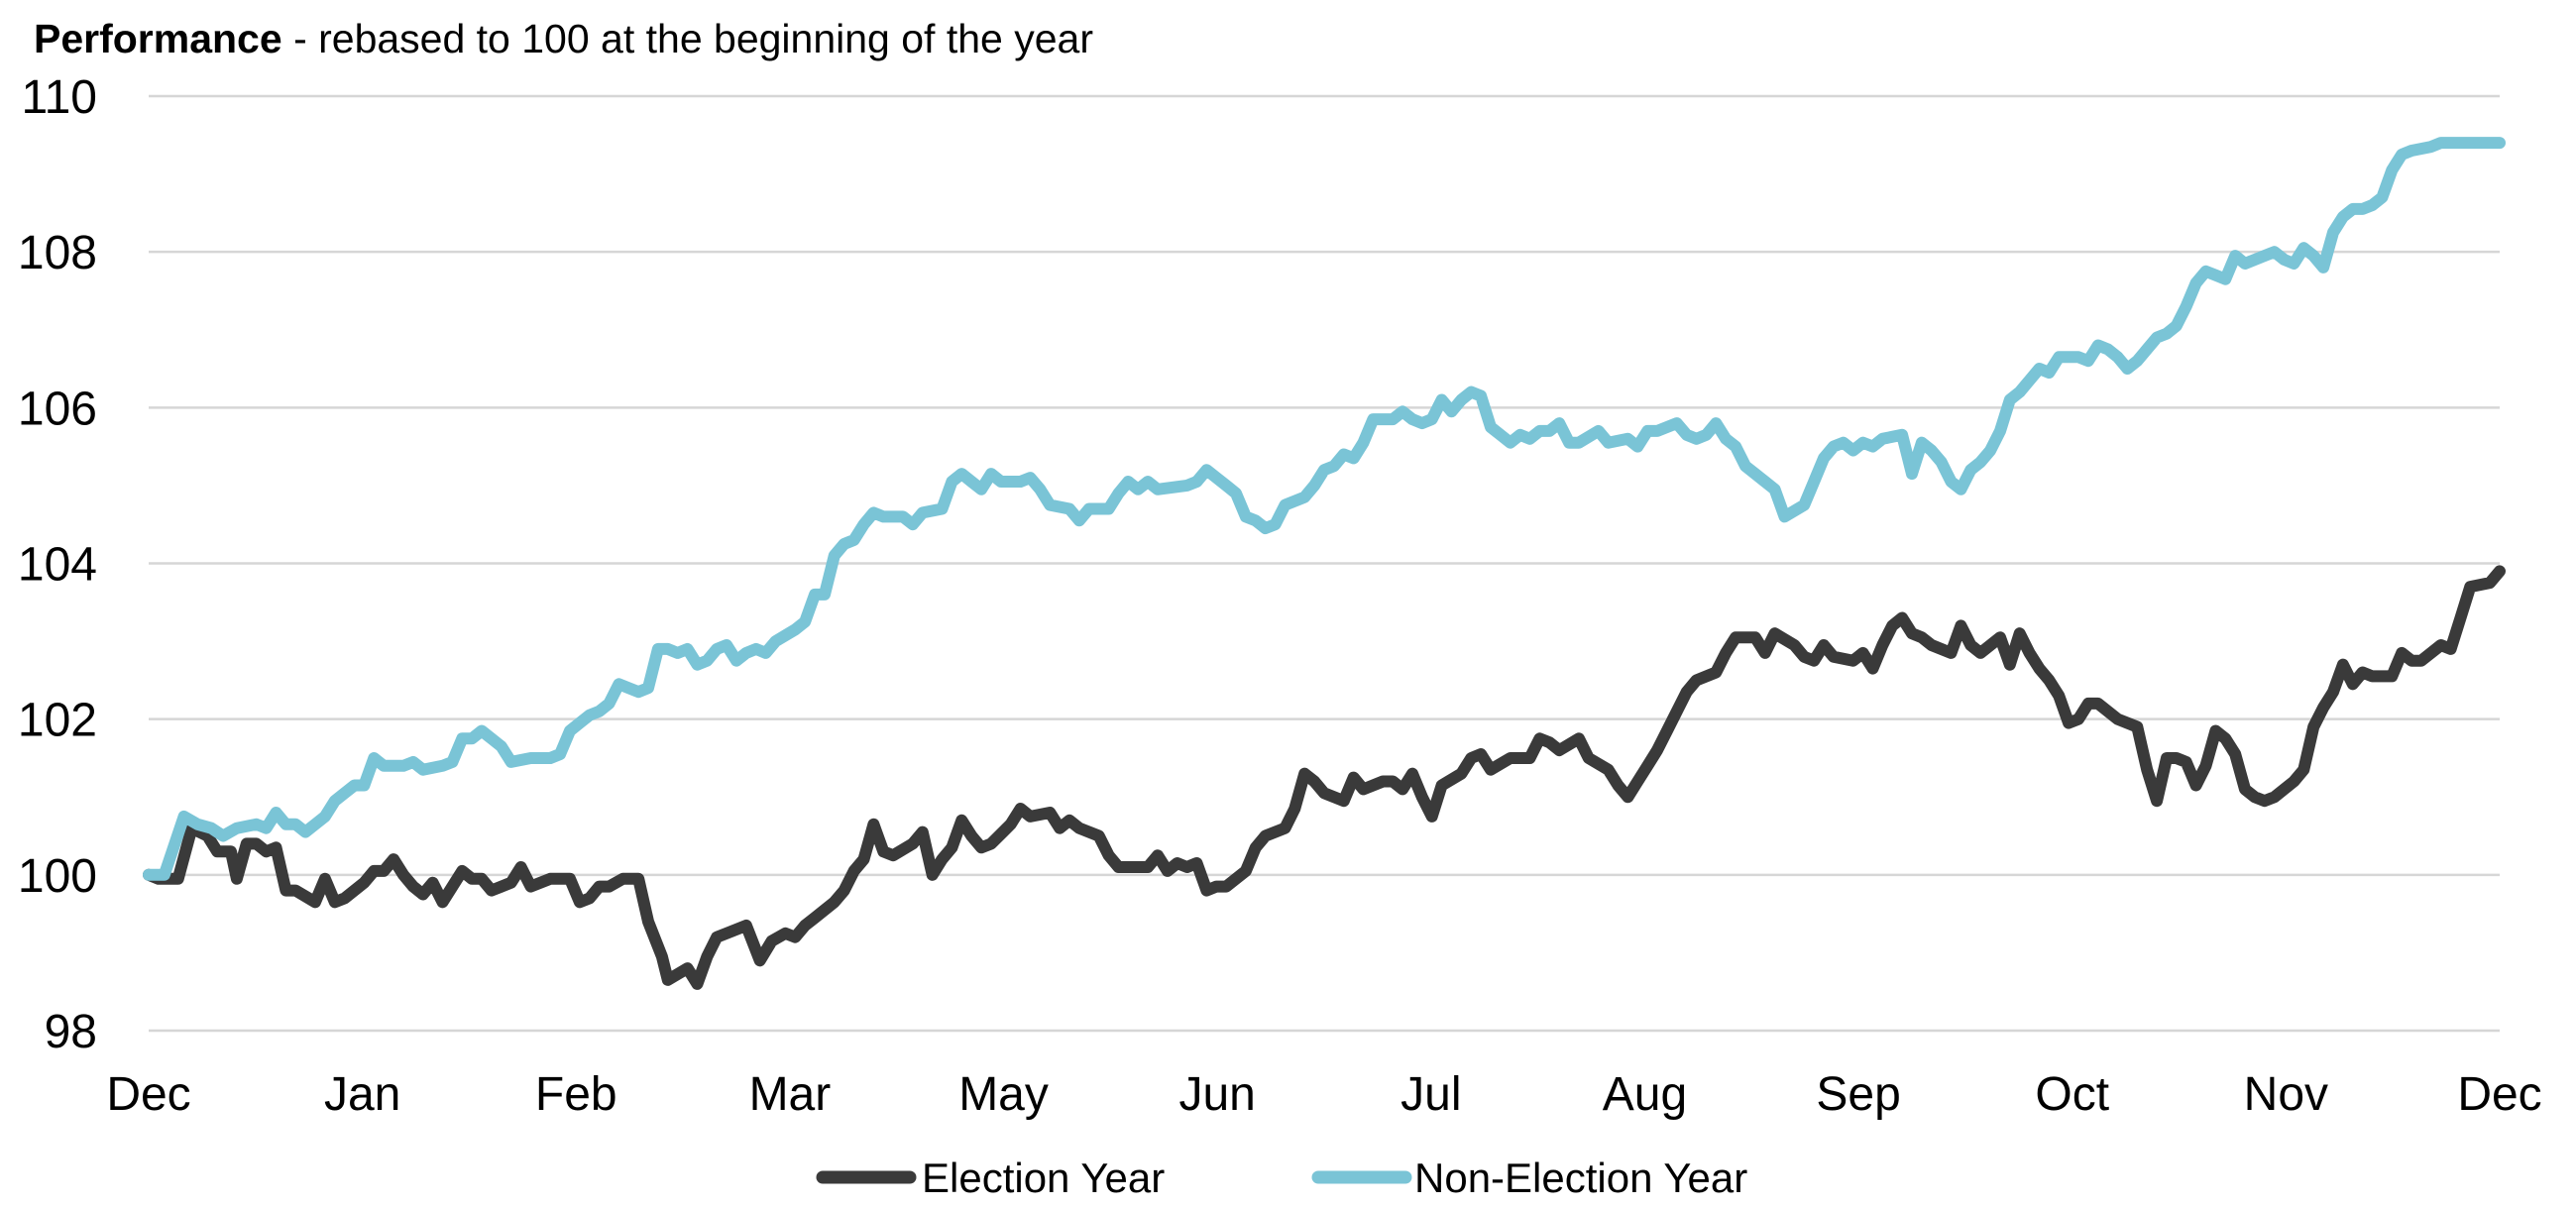  Describe the element at coordinates (57, 721) in the screenshot. I see `y-tick-label: 102` at that location.